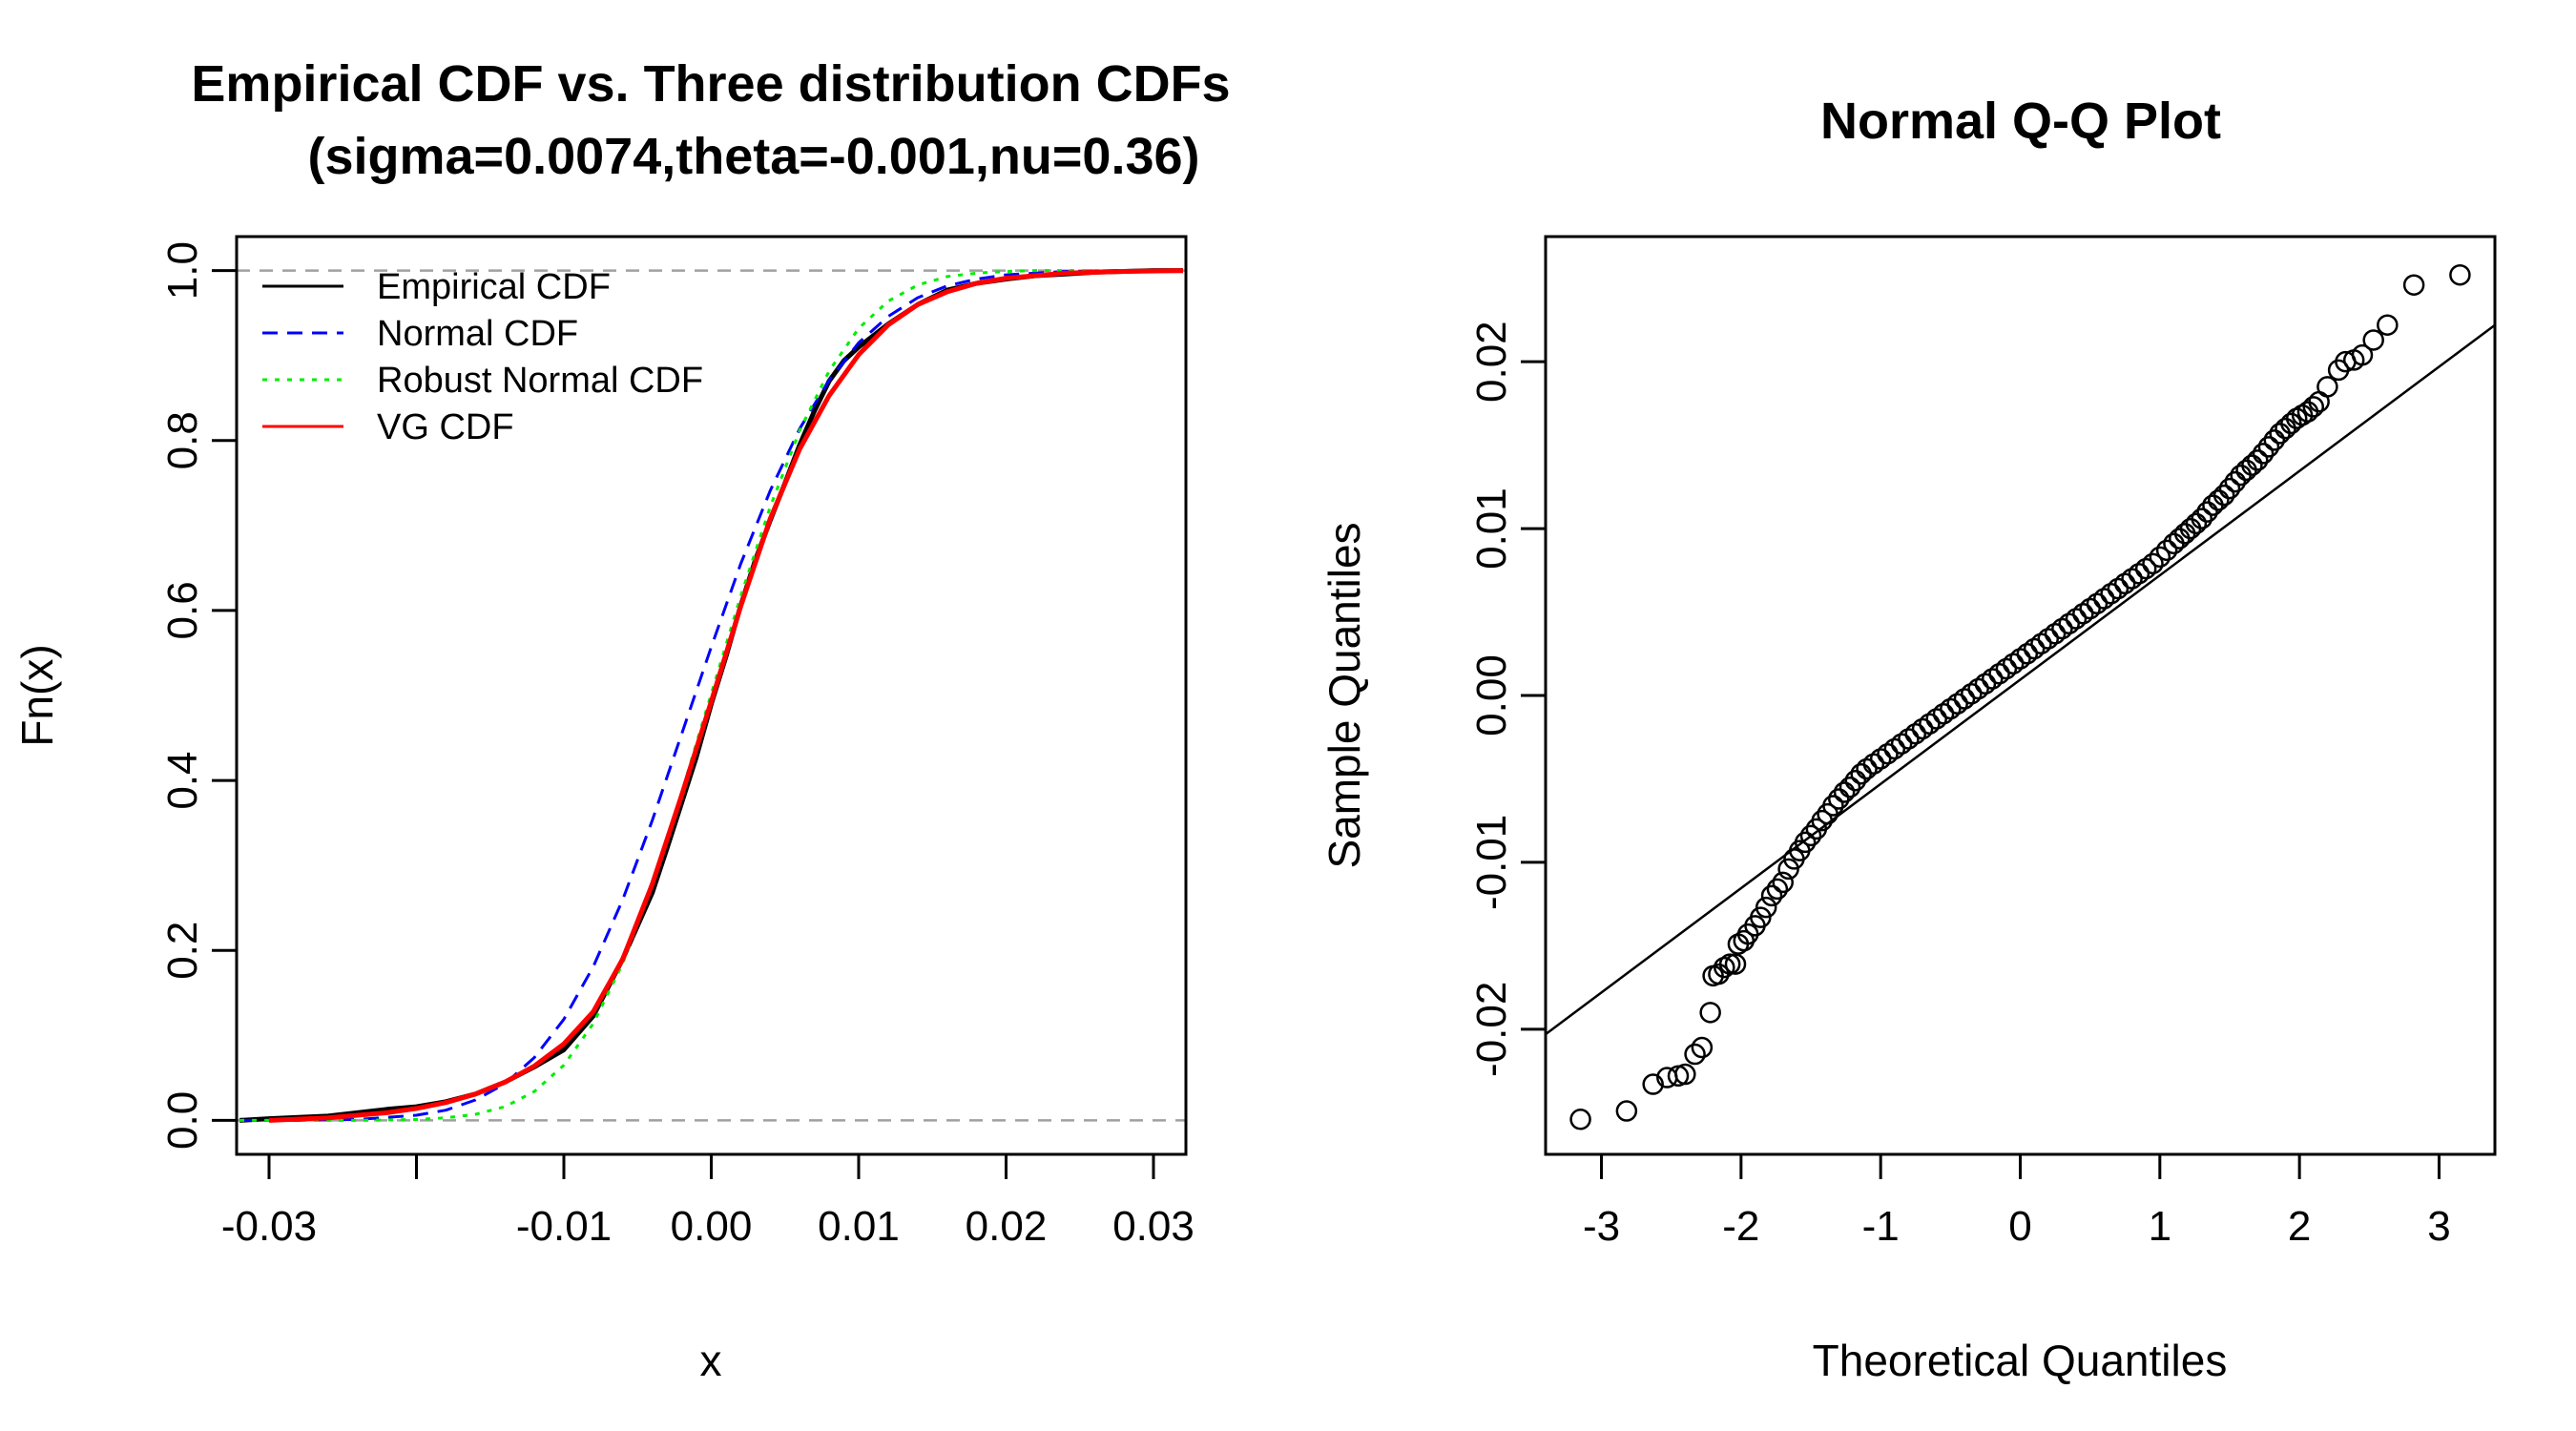  What do you see at coordinates (1491, 362) in the screenshot?
I see `y-tick-label: 0.02` at bounding box center [1491, 362].